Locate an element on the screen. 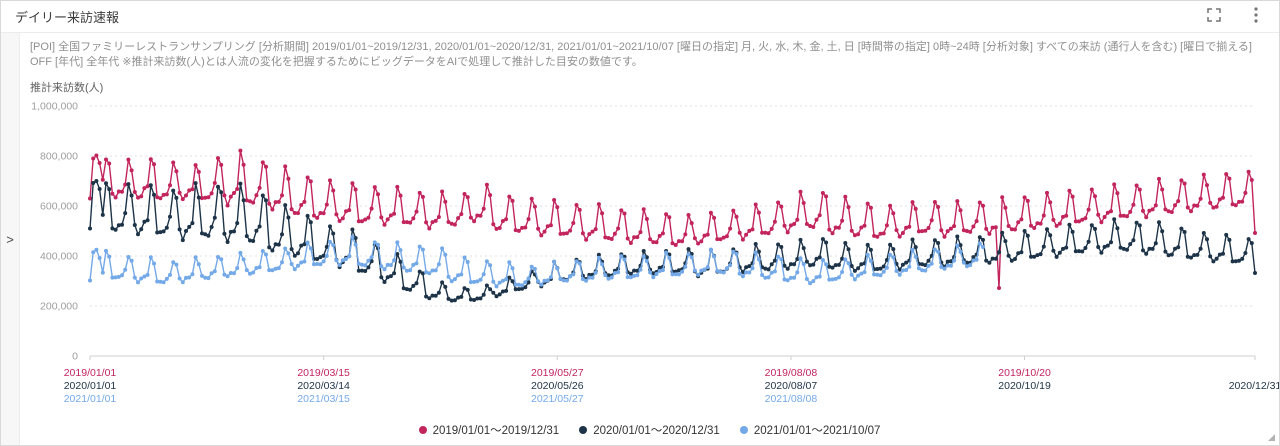  x-tick-label: 2021/08/08 is located at coordinates (791, 399).